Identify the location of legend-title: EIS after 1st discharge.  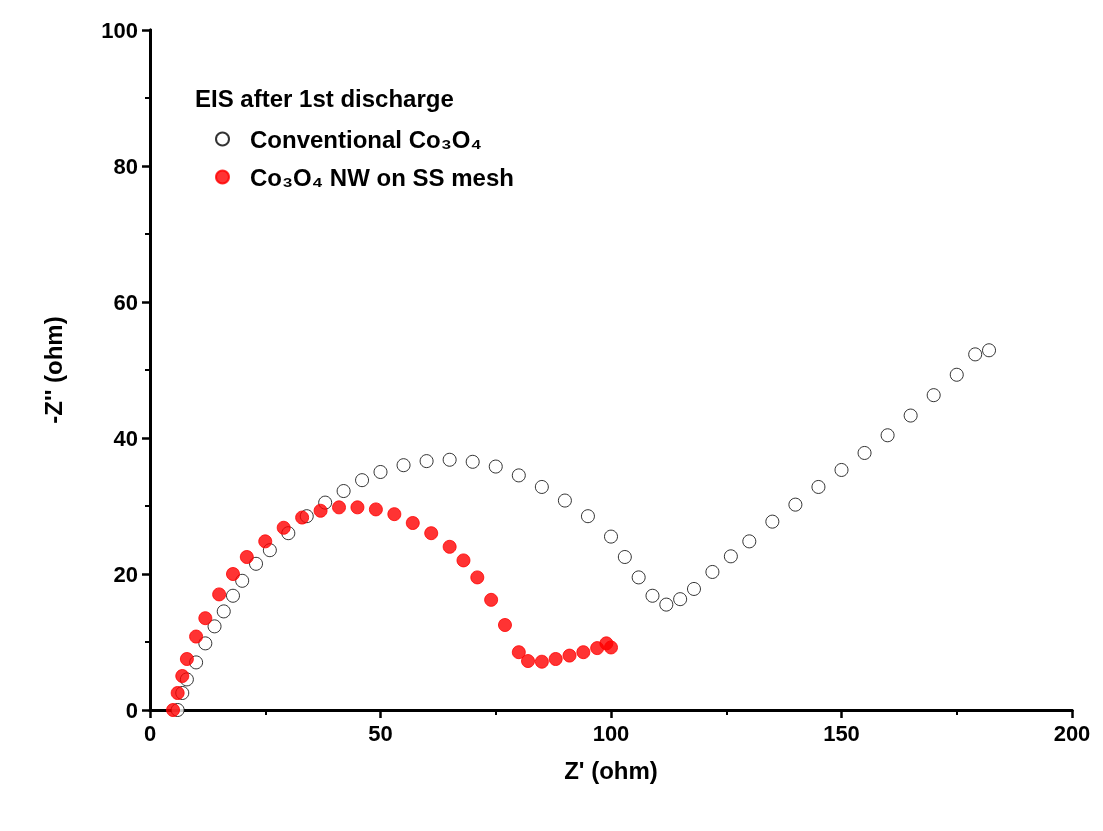
(324, 98).